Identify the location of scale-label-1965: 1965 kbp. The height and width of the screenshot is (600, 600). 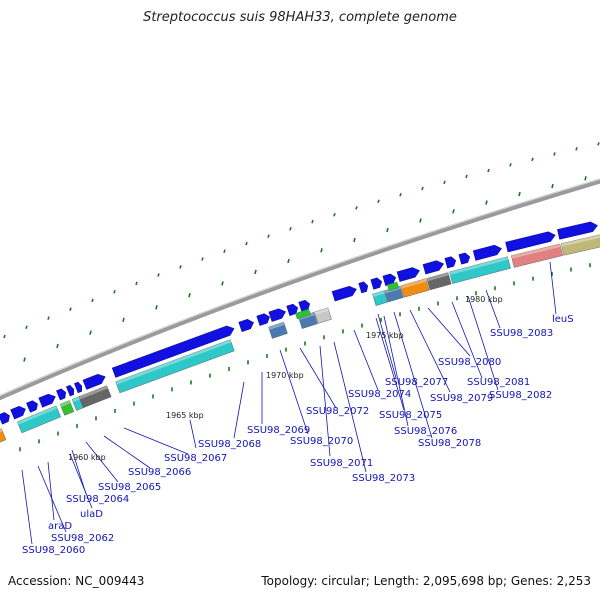
(185, 415).